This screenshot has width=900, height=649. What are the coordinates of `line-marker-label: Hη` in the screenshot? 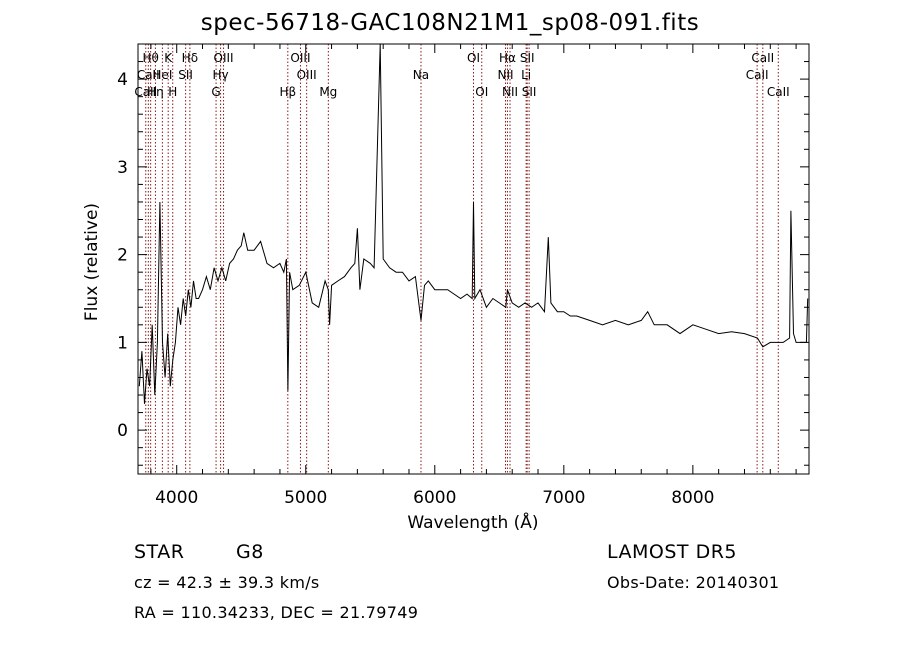 It's located at (155, 92).